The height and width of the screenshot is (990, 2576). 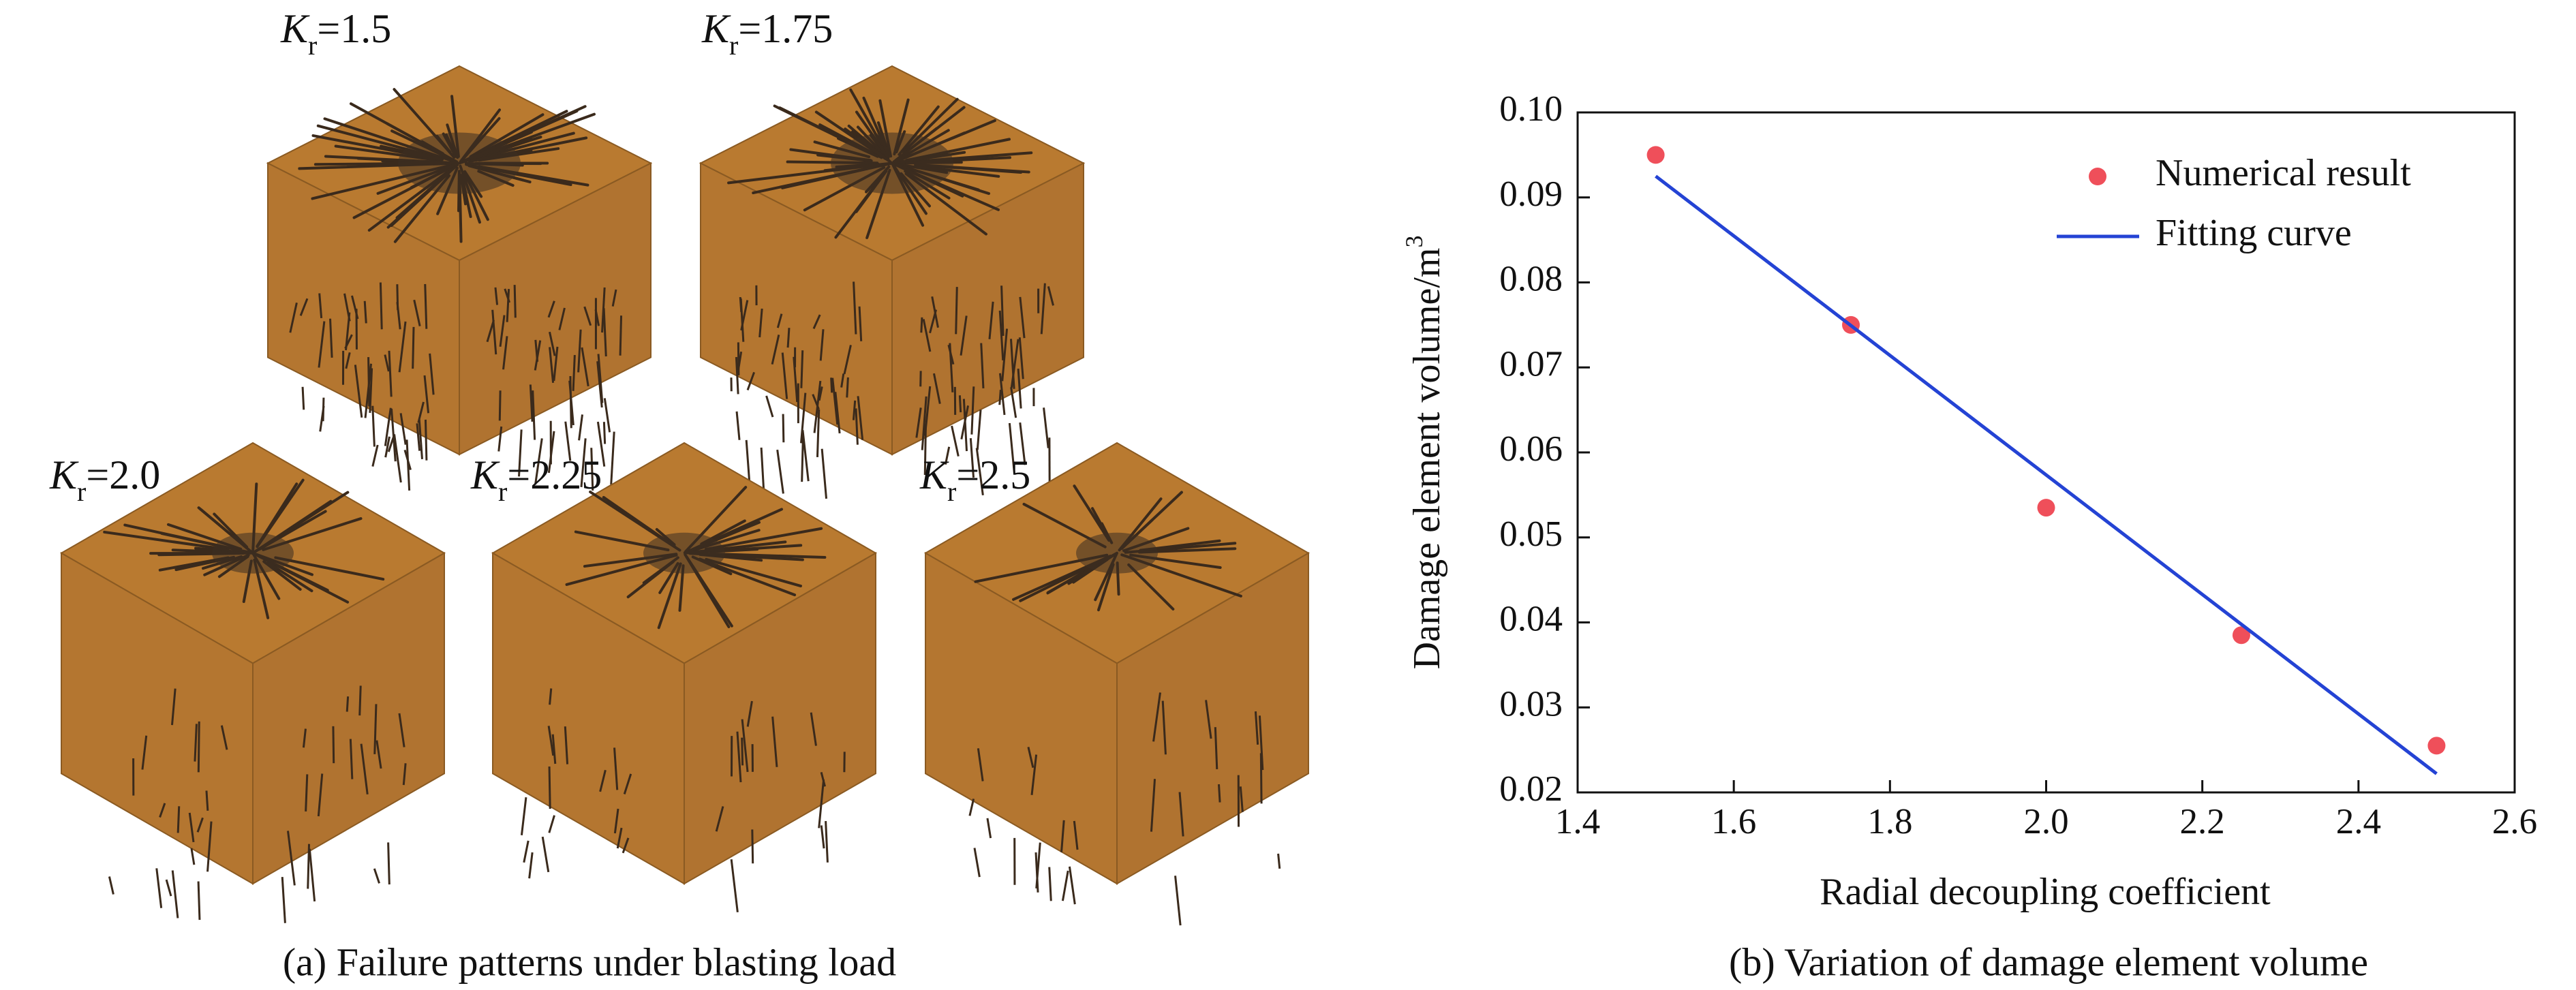 What do you see at coordinates (1531, 789) in the screenshot?
I see `y-tick-label: 0.02` at bounding box center [1531, 789].